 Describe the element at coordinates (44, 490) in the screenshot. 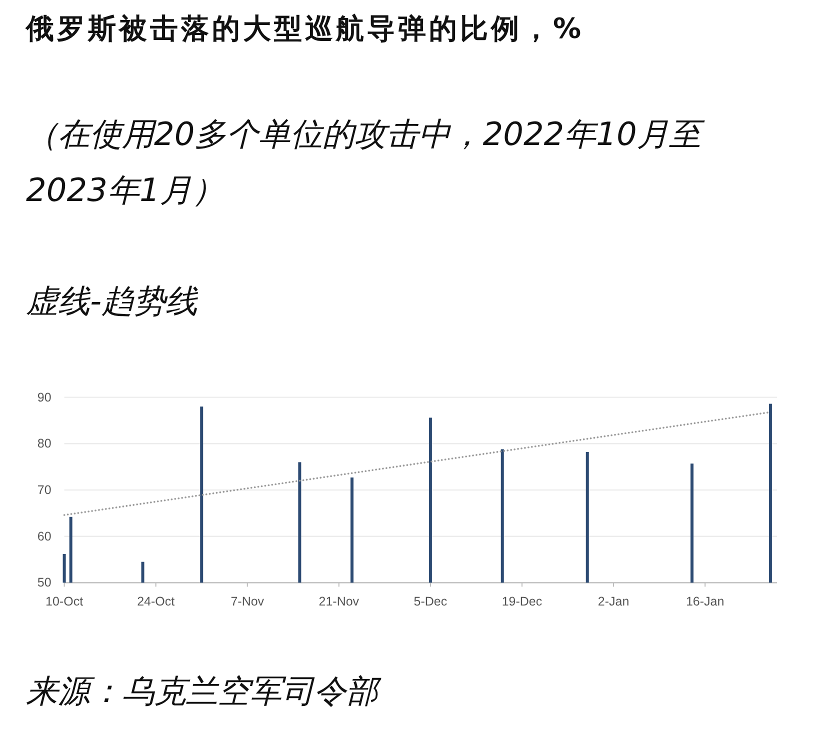

I see `y-tick-label: 70` at that location.